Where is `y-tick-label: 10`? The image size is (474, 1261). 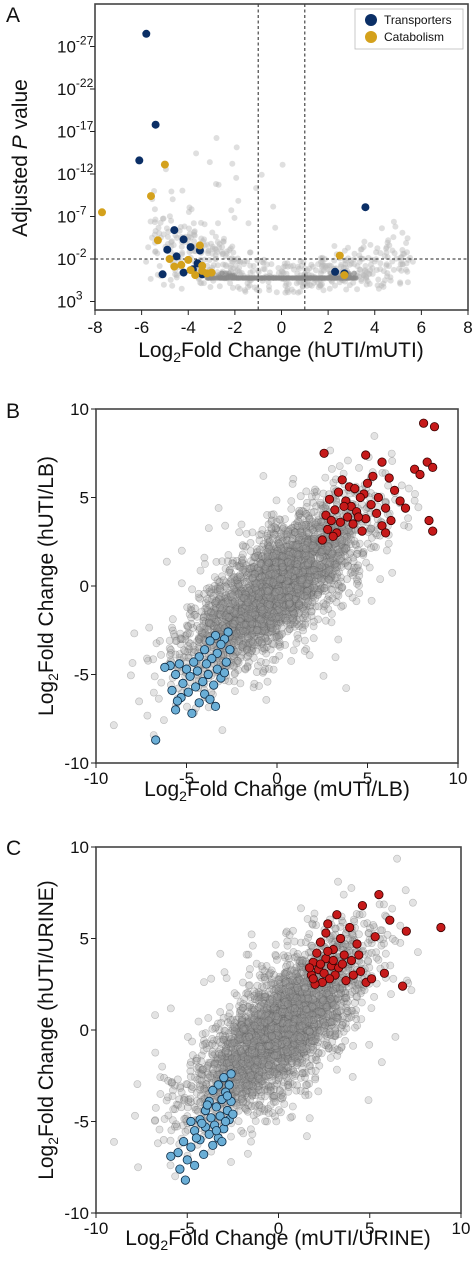
y-tick-label: 10 is located at coordinates (79, 409).